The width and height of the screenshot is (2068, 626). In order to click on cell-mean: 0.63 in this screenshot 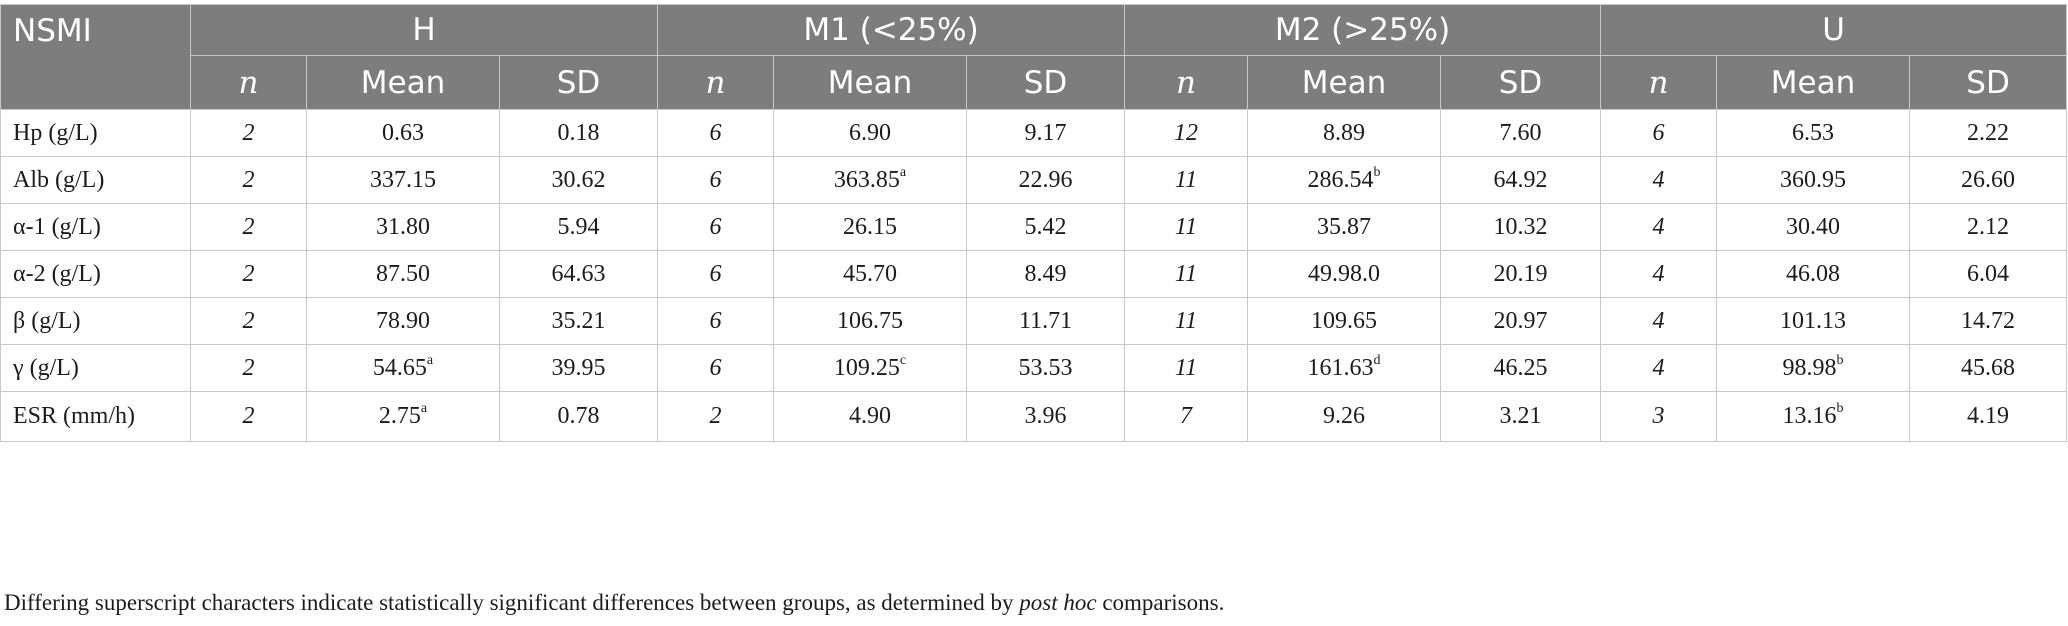, I will do `click(403, 133)`.